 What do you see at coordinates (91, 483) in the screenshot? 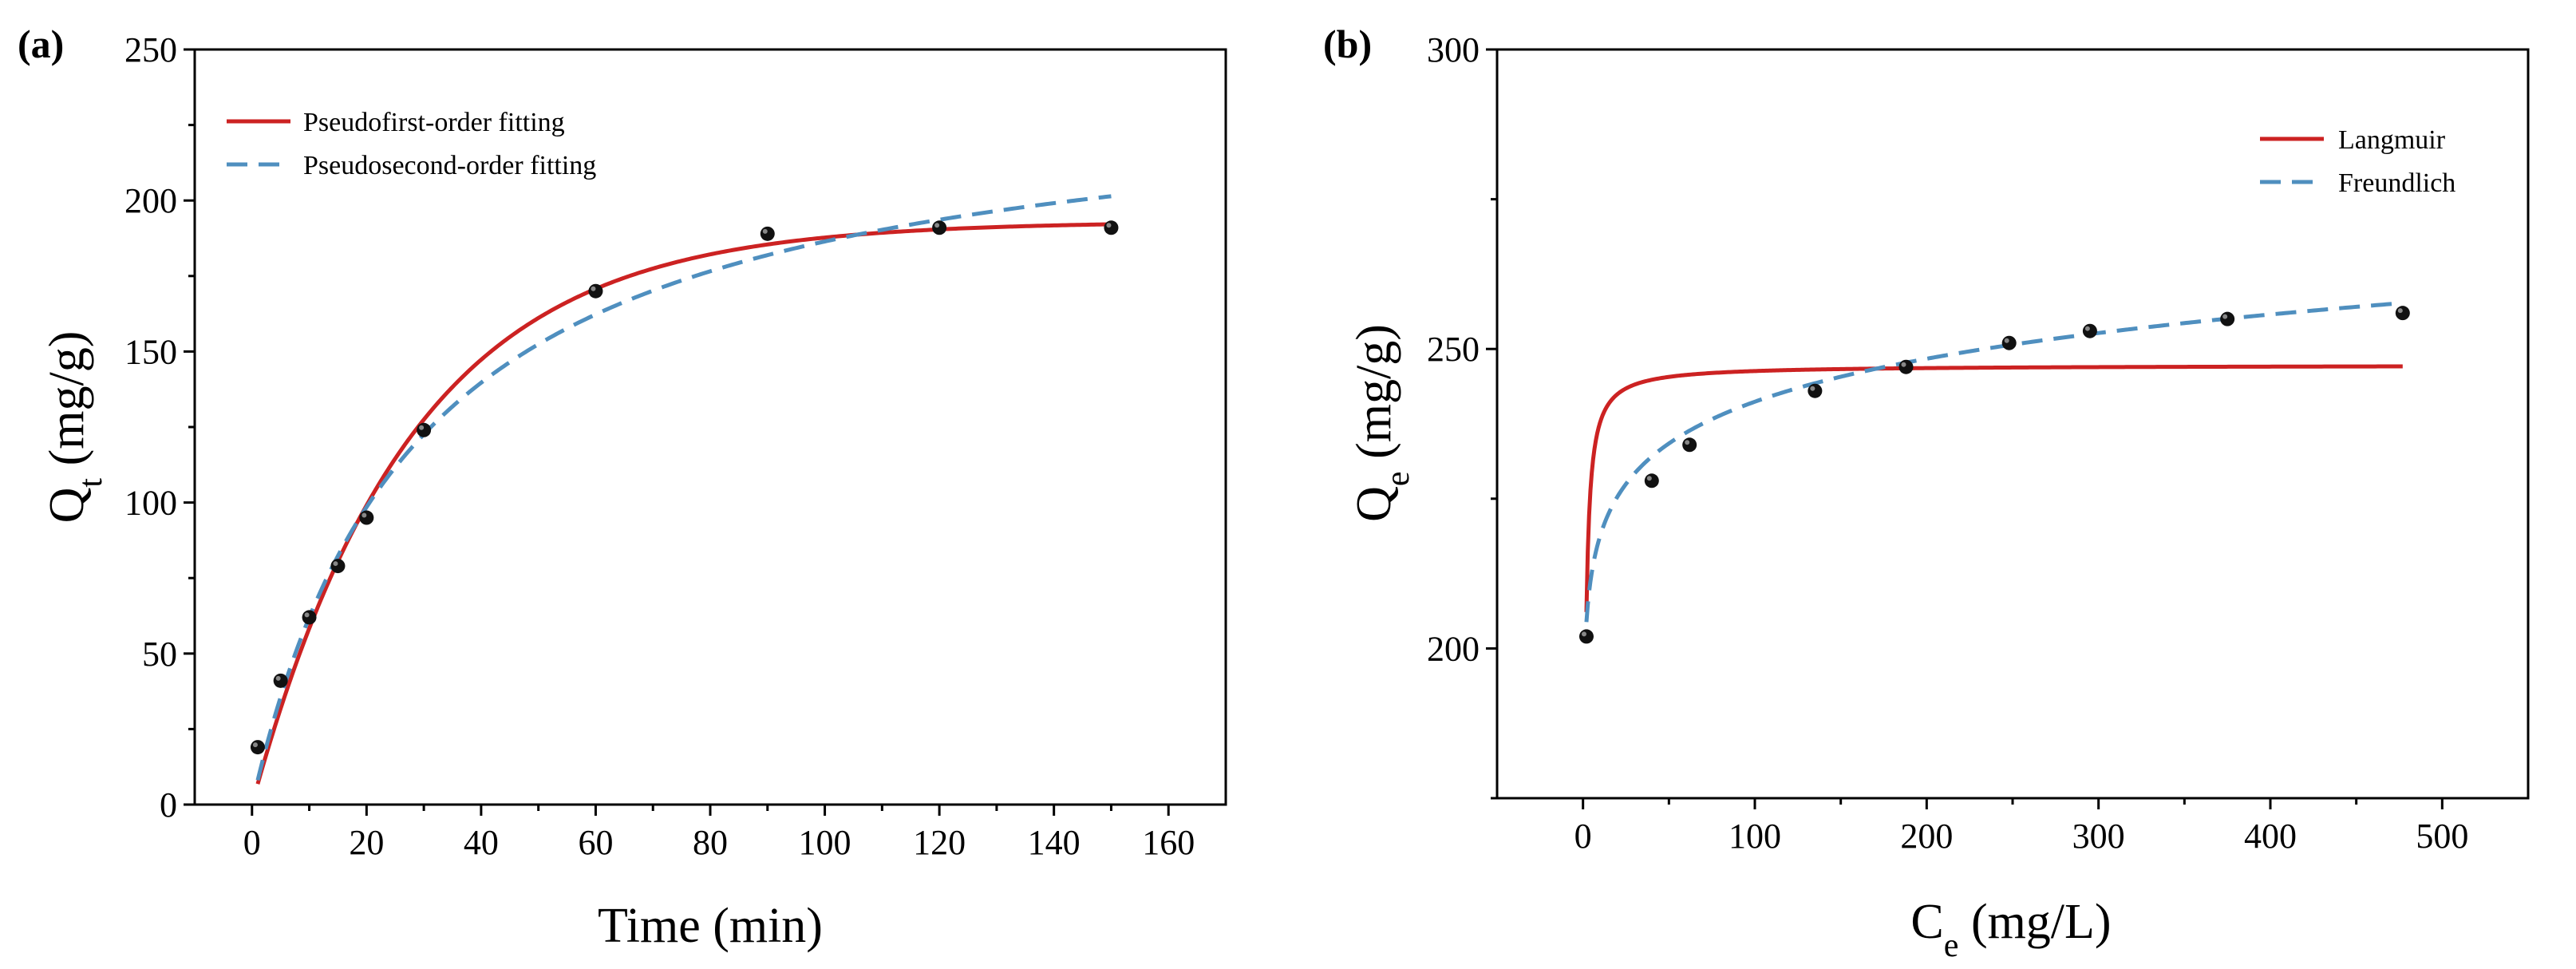
I see `panel-a-y-title-sub: t` at bounding box center [91, 483].